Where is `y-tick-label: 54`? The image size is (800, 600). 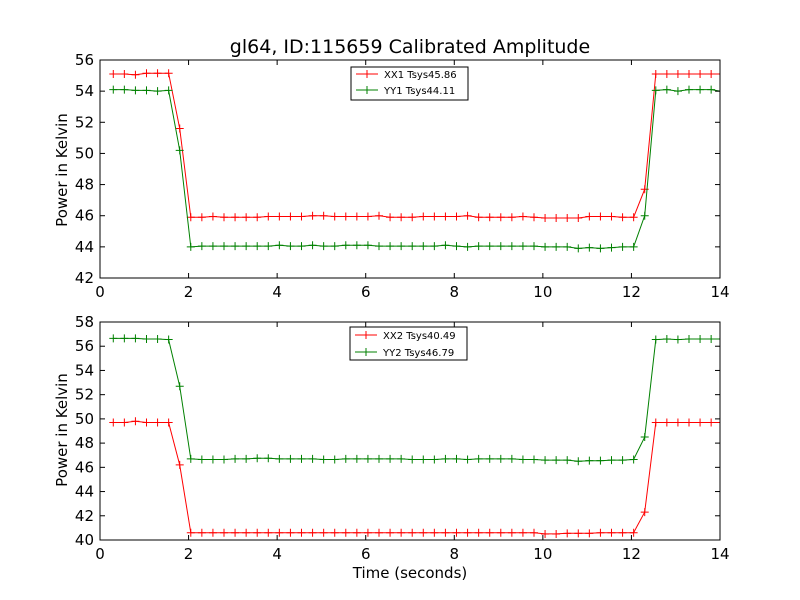 y-tick-label: 54 is located at coordinates (84, 91).